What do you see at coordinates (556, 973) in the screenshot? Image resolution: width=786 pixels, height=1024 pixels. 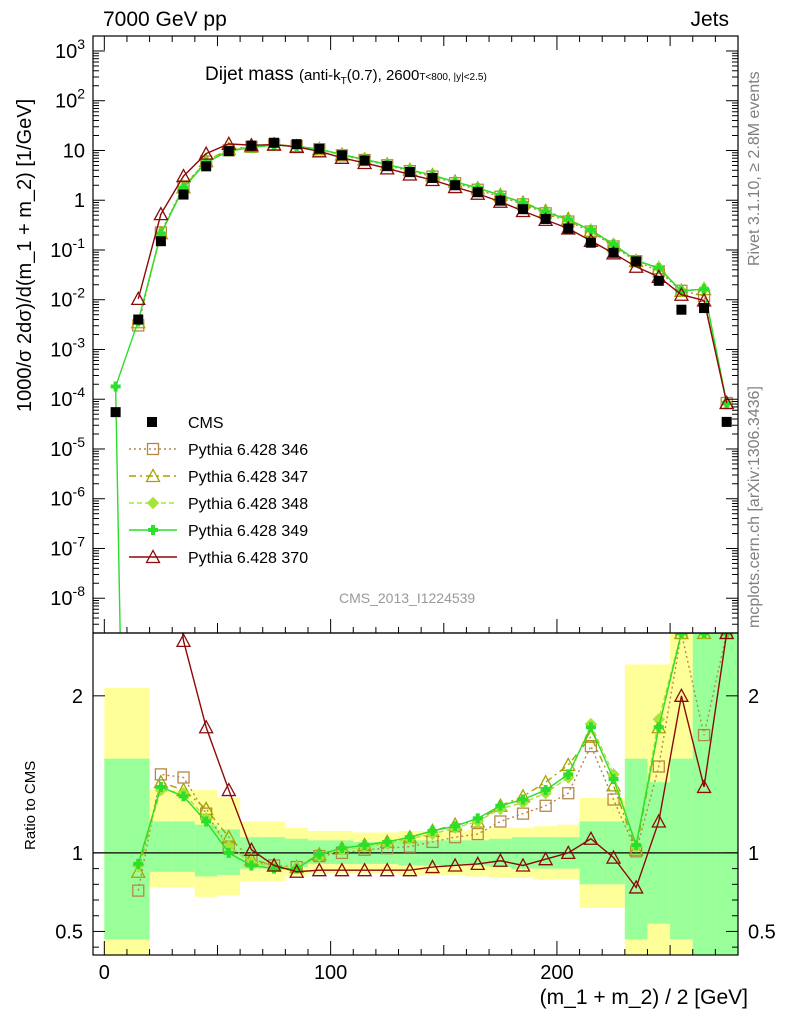 I see `x-tick-label: 200` at bounding box center [556, 973].